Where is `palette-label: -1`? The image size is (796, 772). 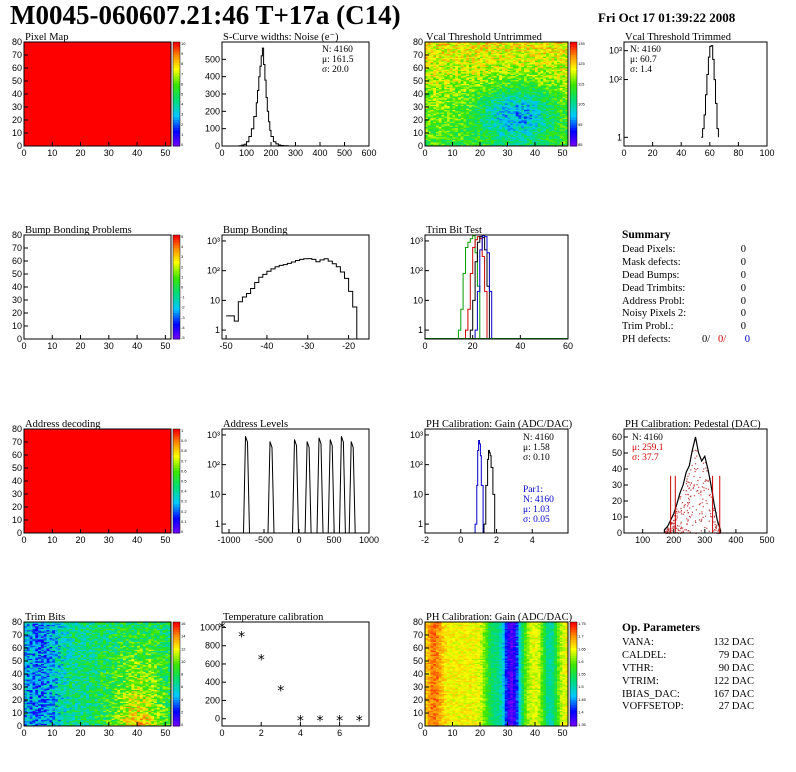 palette-label: -1 is located at coordinates (183, 297).